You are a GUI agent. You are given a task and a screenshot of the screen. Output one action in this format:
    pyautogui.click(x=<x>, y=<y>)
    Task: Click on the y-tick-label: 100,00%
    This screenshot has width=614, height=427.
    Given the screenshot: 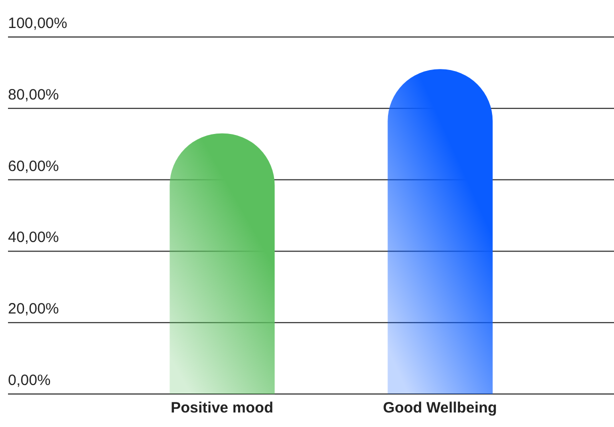 What is the action you would take?
    pyautogui.click(x=38, y=23)
    